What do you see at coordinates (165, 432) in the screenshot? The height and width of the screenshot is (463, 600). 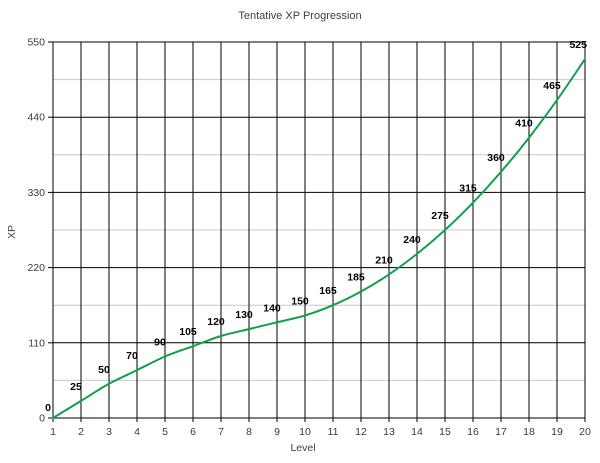 I see `x-tick-label: 5` at bounding box center [165, 432].